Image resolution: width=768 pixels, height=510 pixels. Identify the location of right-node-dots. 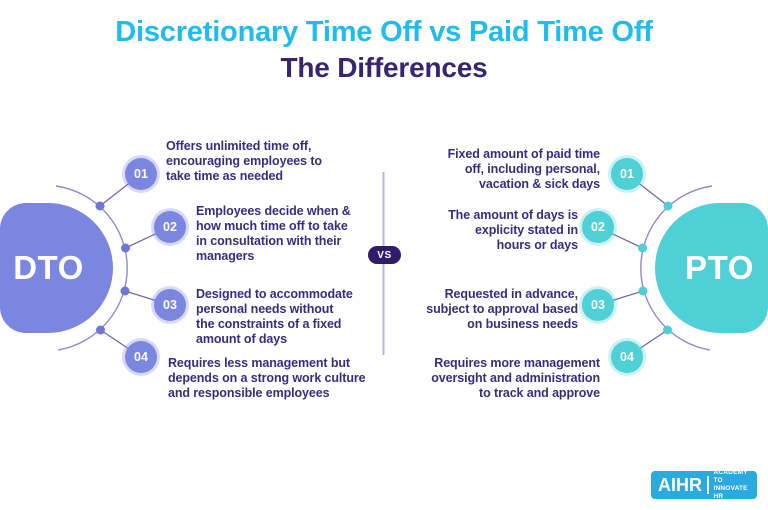
(655, 268).